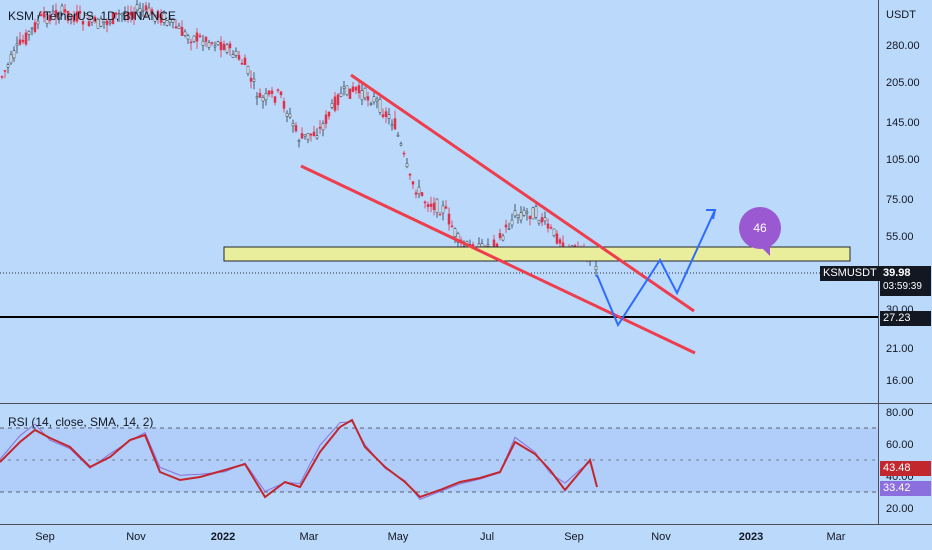 The width and height of the screenshot is (932, 550). Describe the element at coordinates (537, 254) in the screenshot. I see `support-zone` at that location.